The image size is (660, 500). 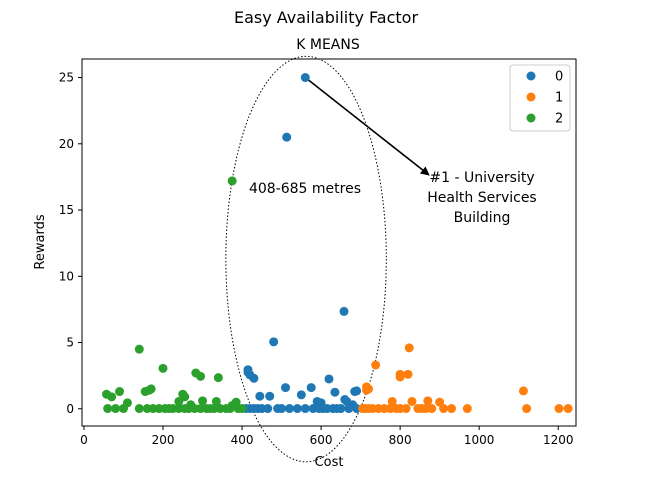 What do you see at coordinates (558, 440) in the screenshot?
I see `x-tick-label: 1200` at bounding box center [558, 440].